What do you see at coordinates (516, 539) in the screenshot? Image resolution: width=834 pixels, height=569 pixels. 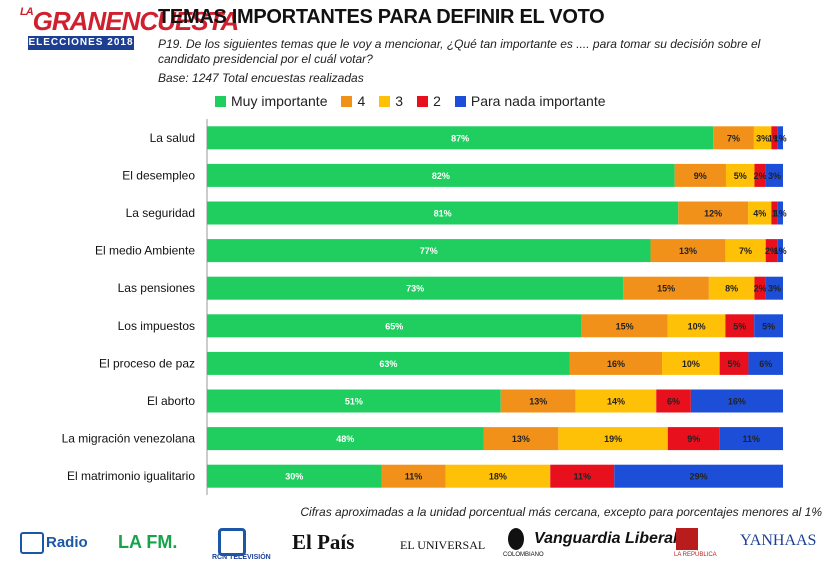 I see `el-colombiano-icon` at bounding box center [516, 539].